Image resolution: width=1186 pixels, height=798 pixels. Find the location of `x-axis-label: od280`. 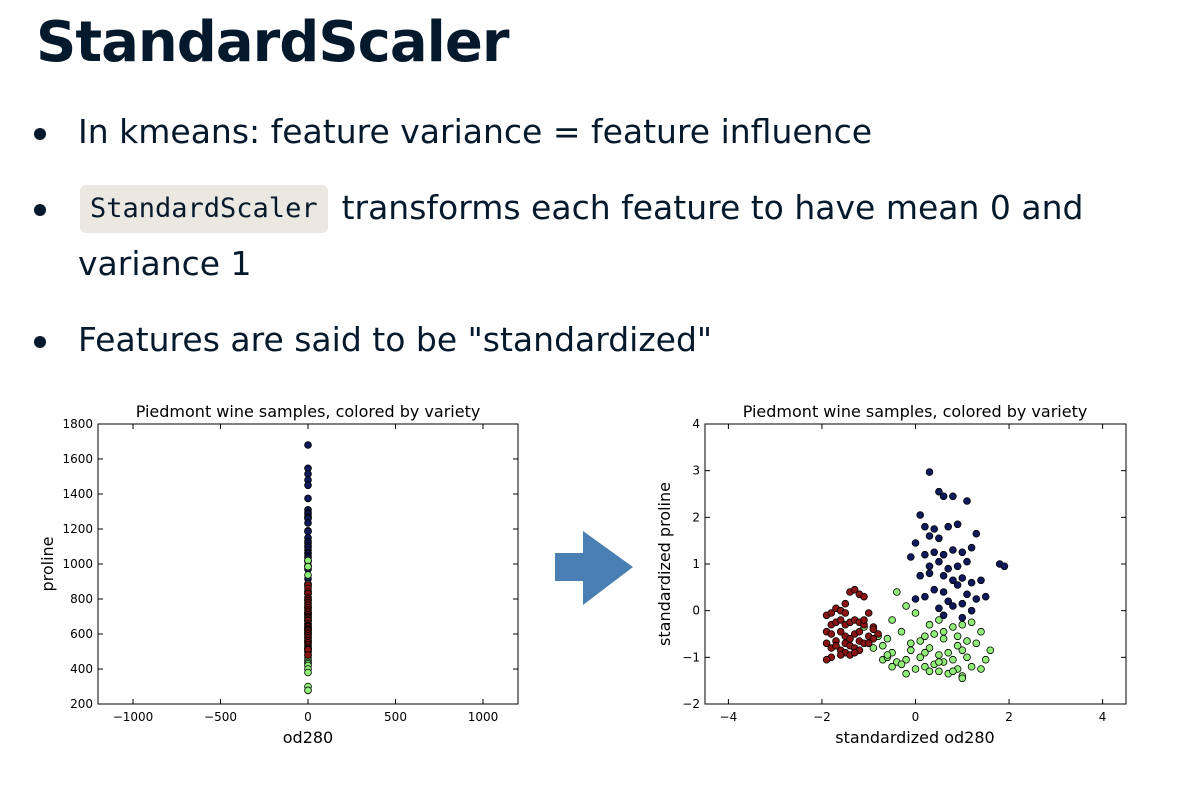

x-axis-label: od280 is located at coordinates (308, 737).